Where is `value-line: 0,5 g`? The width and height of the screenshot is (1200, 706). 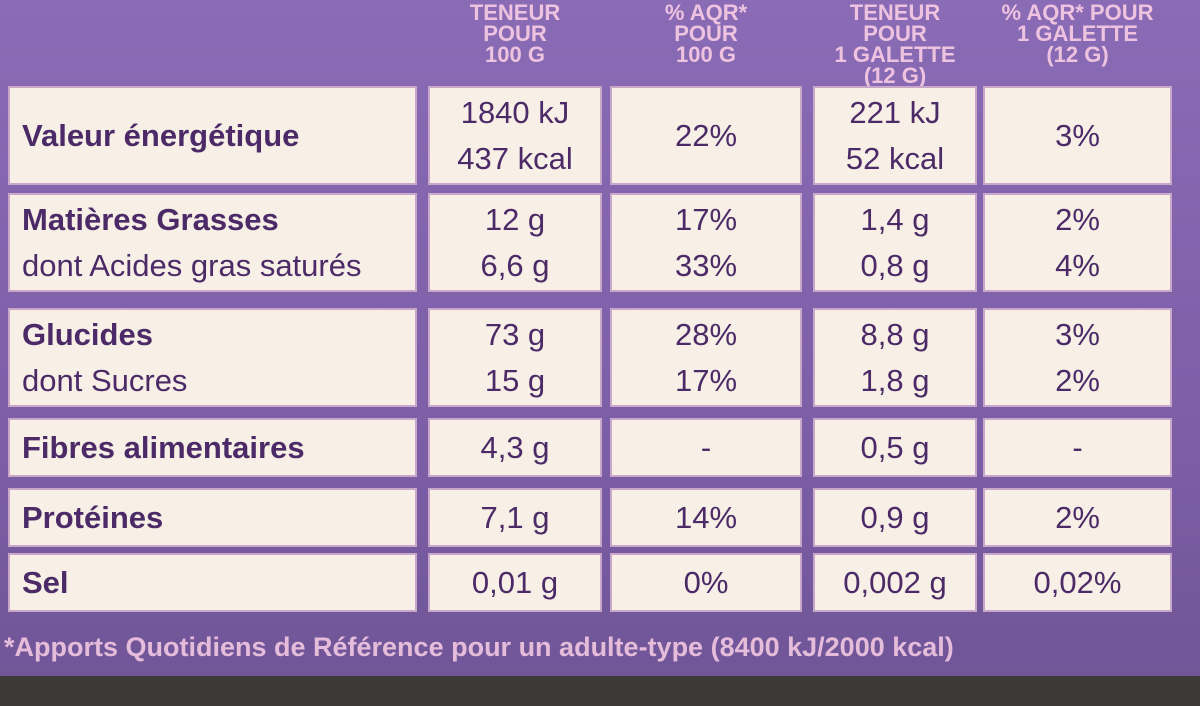
value-line: 0,5 g is located at coordinates (895, 447).